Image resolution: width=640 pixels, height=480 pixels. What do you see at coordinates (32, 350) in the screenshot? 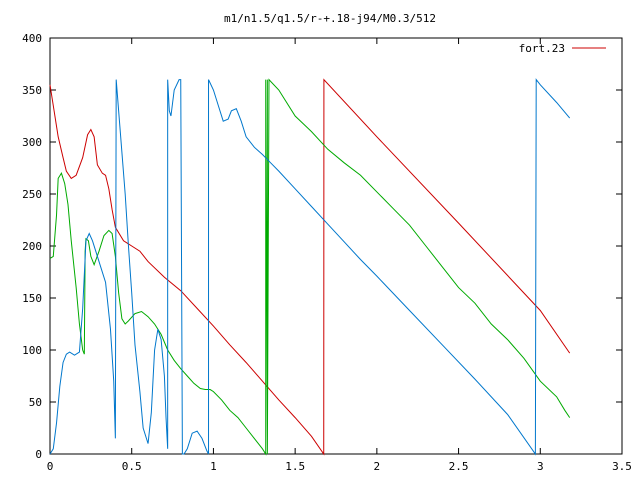
I see `y-tick-label: 100` at bounding box center [32, 350].